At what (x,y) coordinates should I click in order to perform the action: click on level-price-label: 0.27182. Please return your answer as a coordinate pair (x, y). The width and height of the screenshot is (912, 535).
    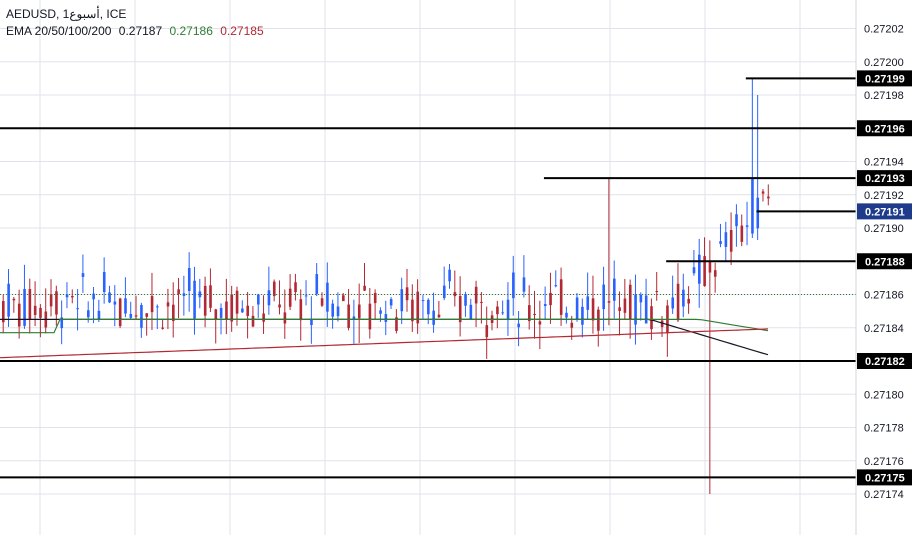
    Looking at the image, I should click on (885, 362).